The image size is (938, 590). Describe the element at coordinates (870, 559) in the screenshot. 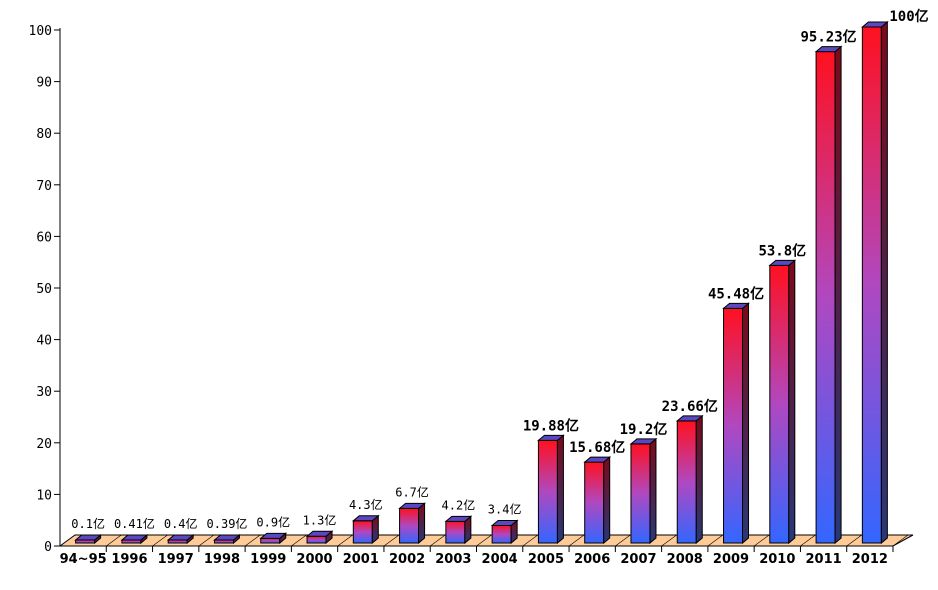

I see `x-tick-label: 2012` at that location.